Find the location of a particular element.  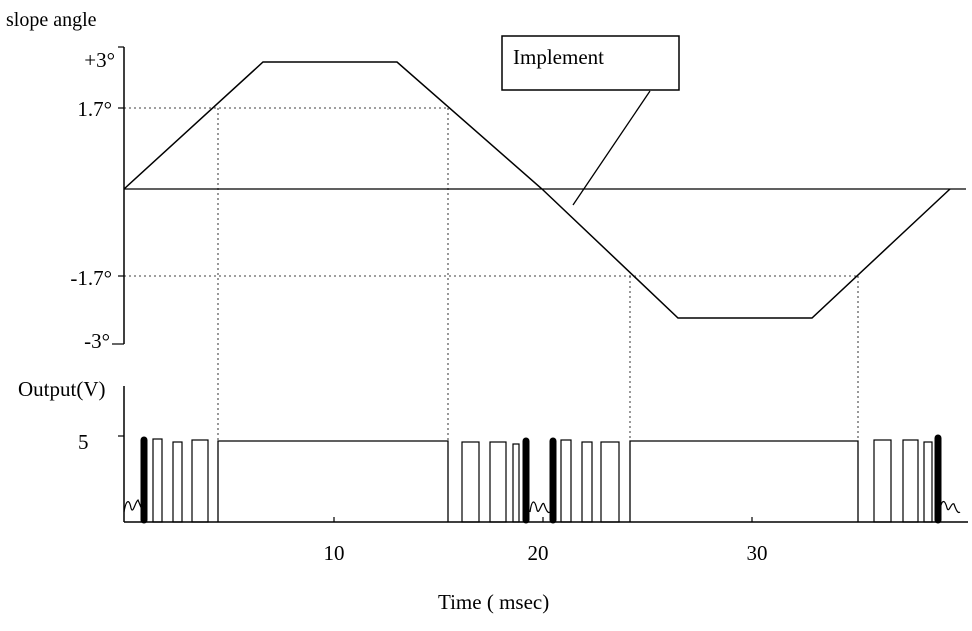

top-ytick-label: -1.7° is located at coordinates (91, 278).